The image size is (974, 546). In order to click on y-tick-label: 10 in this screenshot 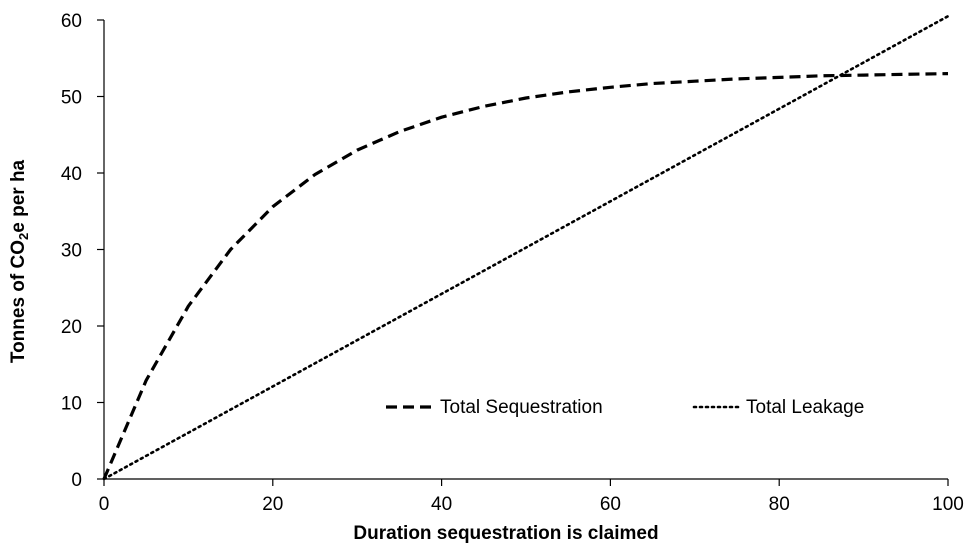, I will do `click(71, 404)`.